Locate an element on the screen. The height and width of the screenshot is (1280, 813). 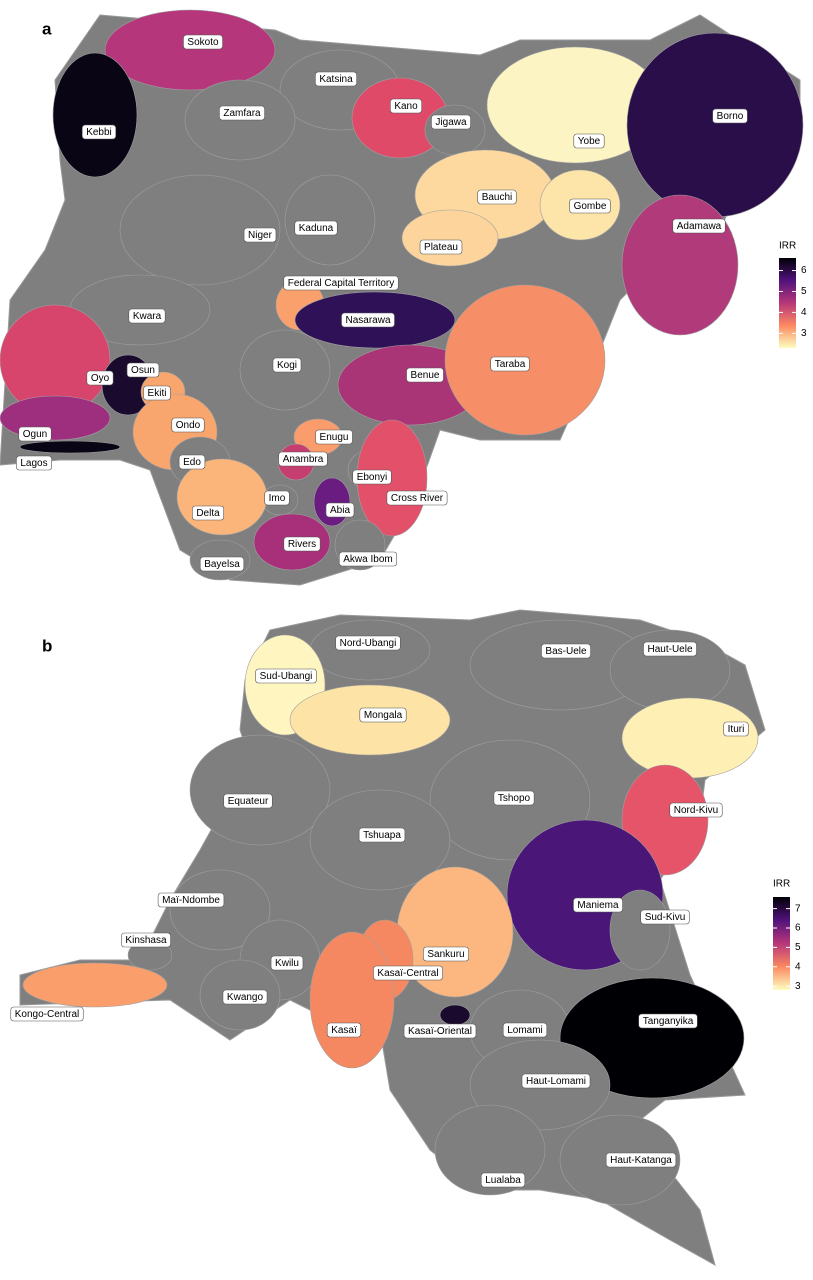
region-name: Ituri is located at coordinates (736, 729).